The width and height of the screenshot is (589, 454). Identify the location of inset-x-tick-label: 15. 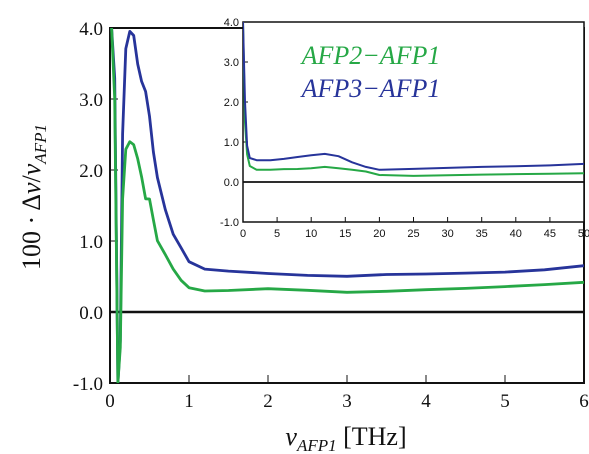
(345, 234).